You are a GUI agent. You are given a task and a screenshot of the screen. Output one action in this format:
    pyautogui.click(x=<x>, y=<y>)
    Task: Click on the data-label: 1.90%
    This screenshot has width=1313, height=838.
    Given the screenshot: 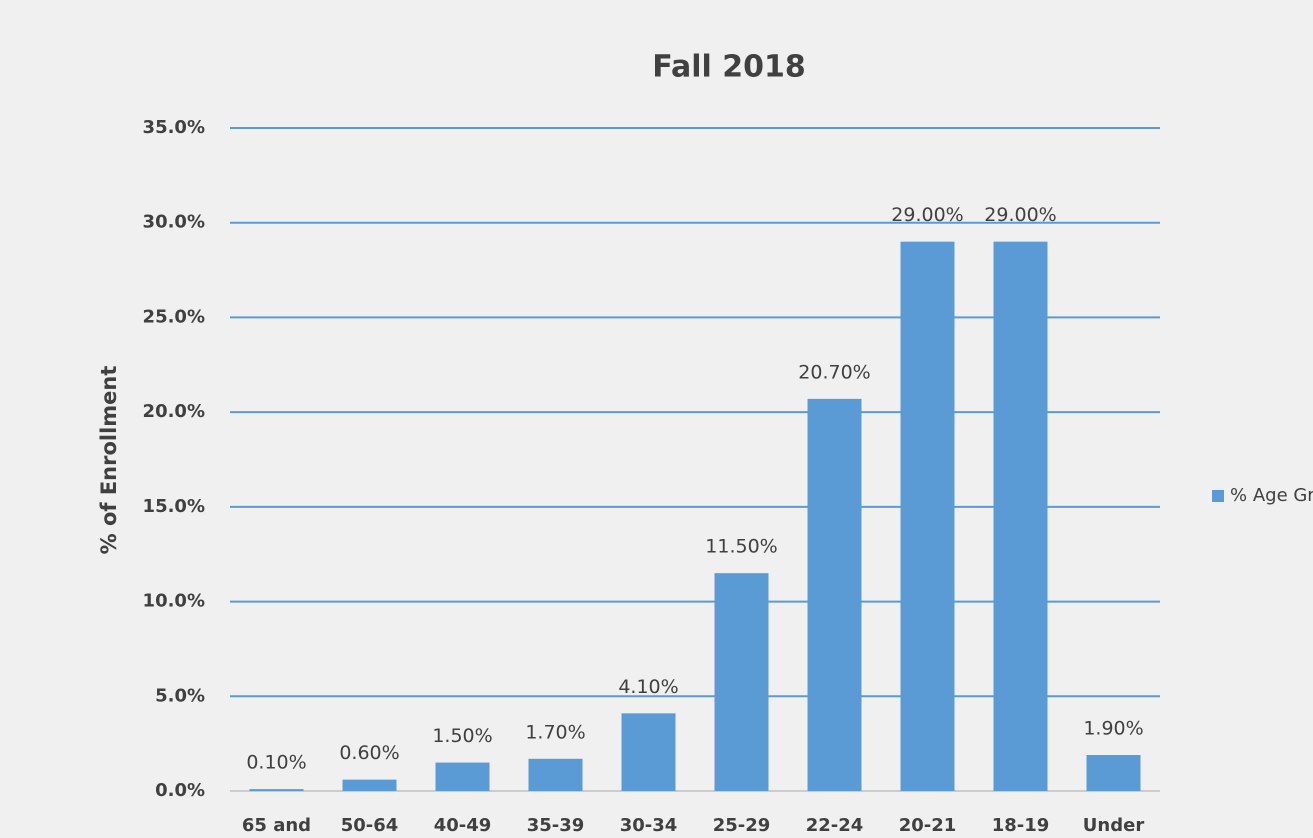 What is the action you would take?
    pyautogui.click(x=1113, y=729)
    